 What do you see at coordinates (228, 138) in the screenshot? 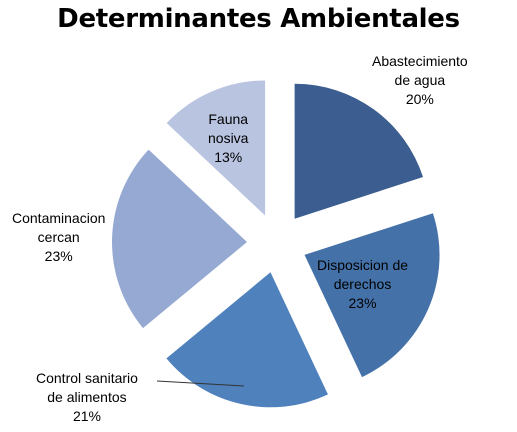
I see `slice-label-fauna: Fauna nosiva 13%` at bounding box center [228, 138].